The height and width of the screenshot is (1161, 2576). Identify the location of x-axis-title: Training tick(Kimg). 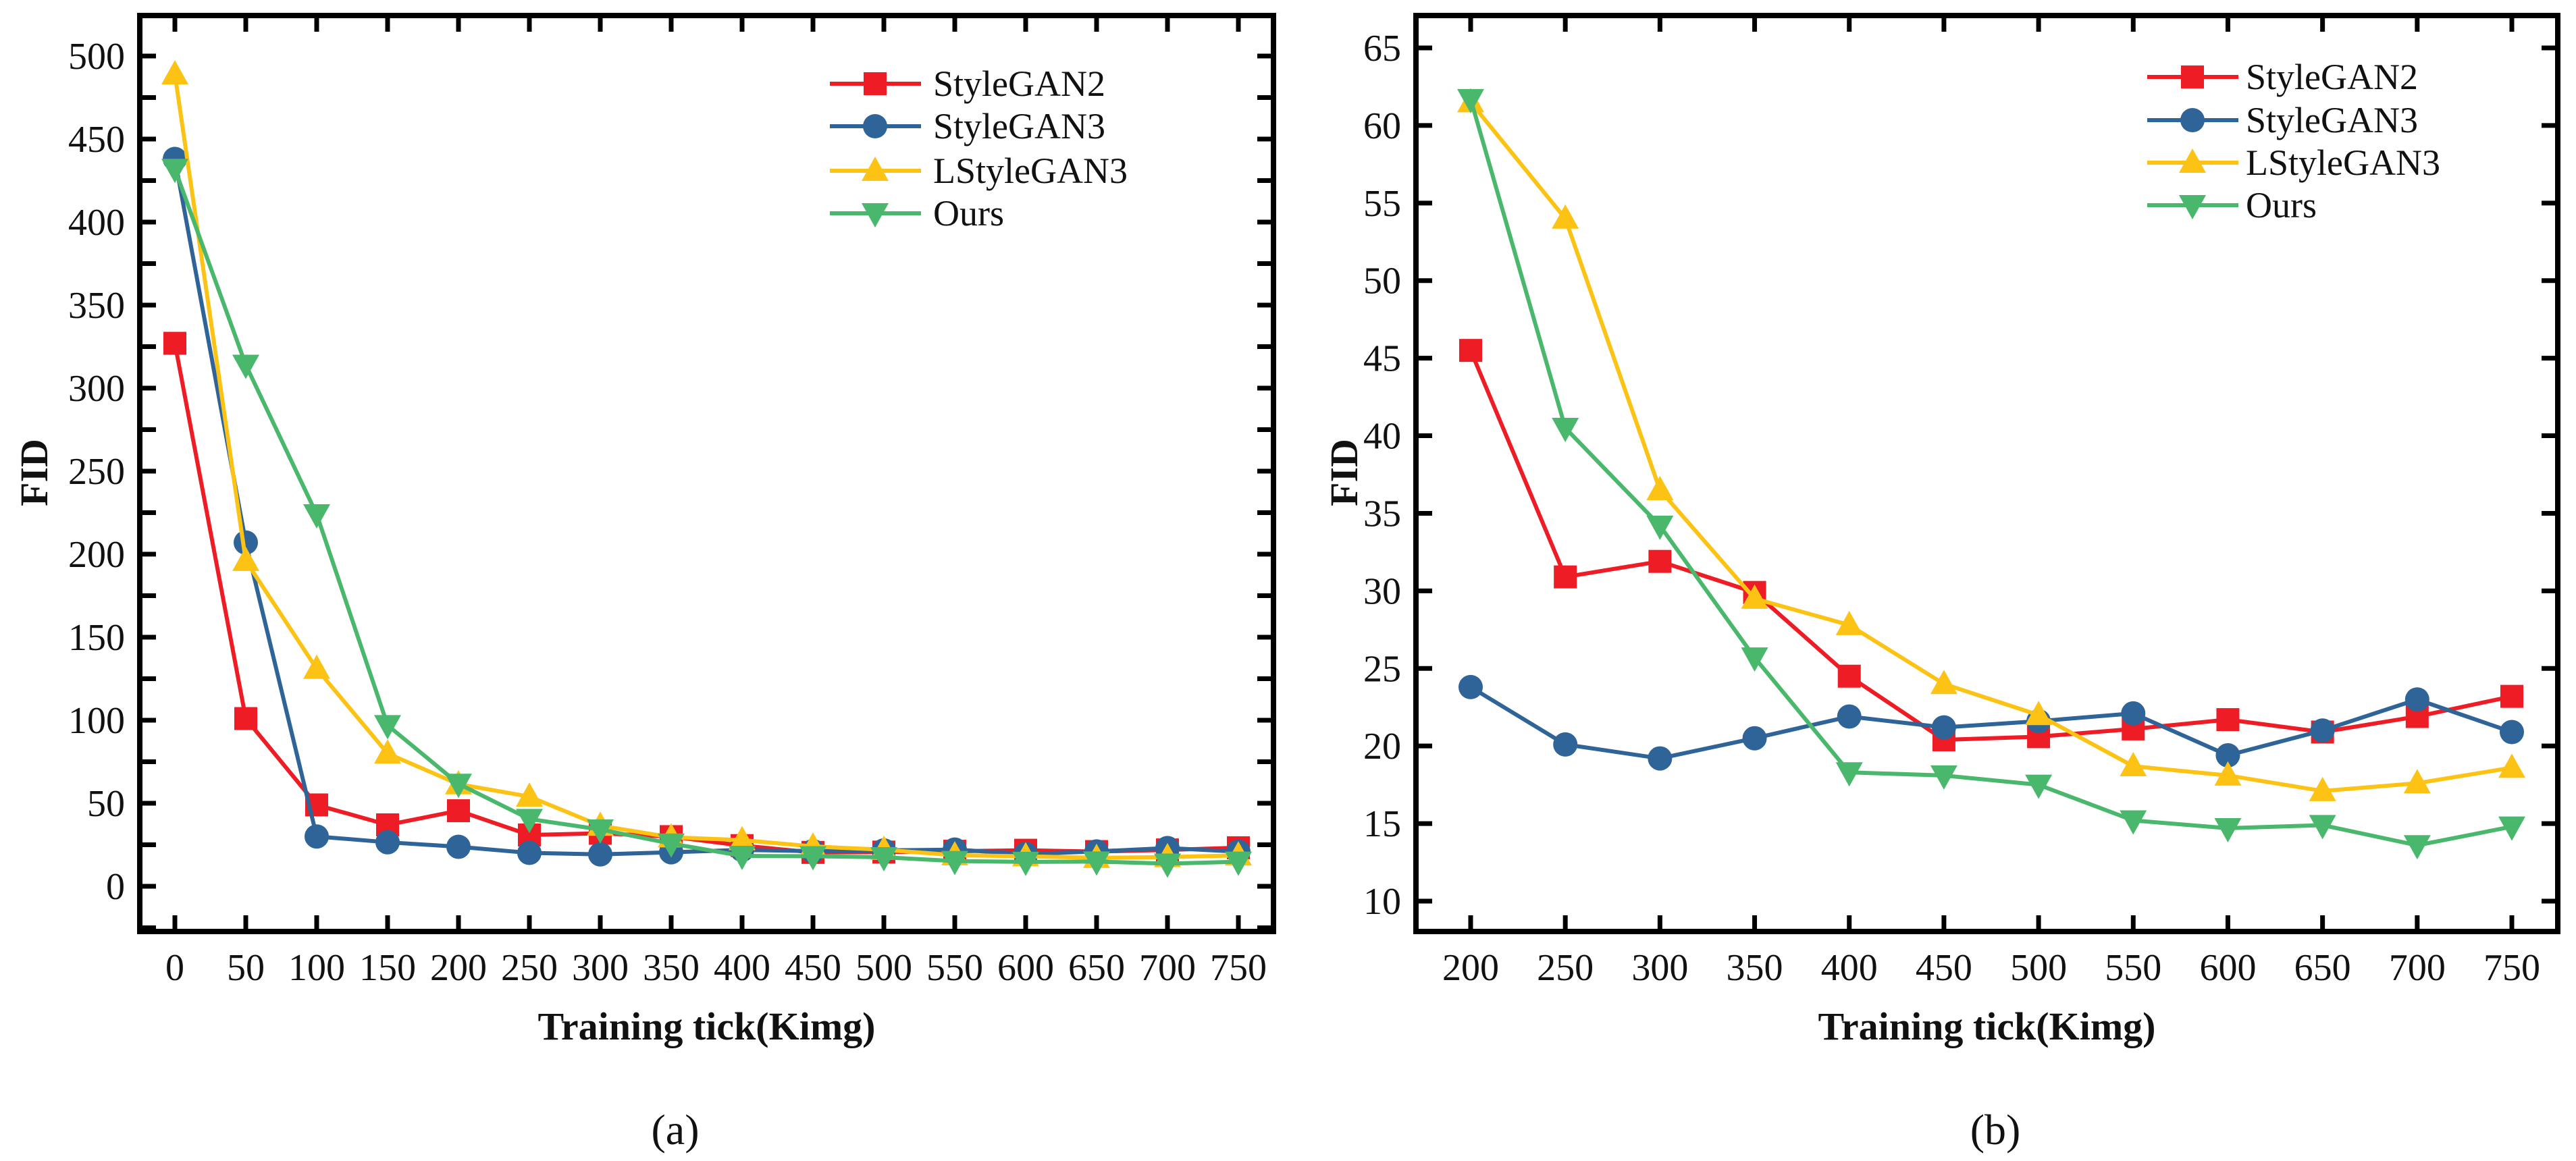
(707, 1026).